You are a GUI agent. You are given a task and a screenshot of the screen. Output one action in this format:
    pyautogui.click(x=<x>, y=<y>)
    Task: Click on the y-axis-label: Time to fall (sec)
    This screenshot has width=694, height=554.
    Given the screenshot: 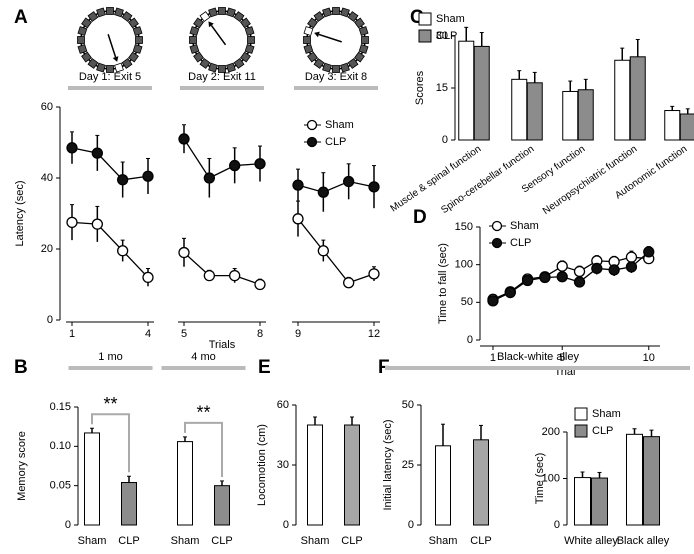 What is the action you would take?
    pyautogui.click(x=443, y=283)
    